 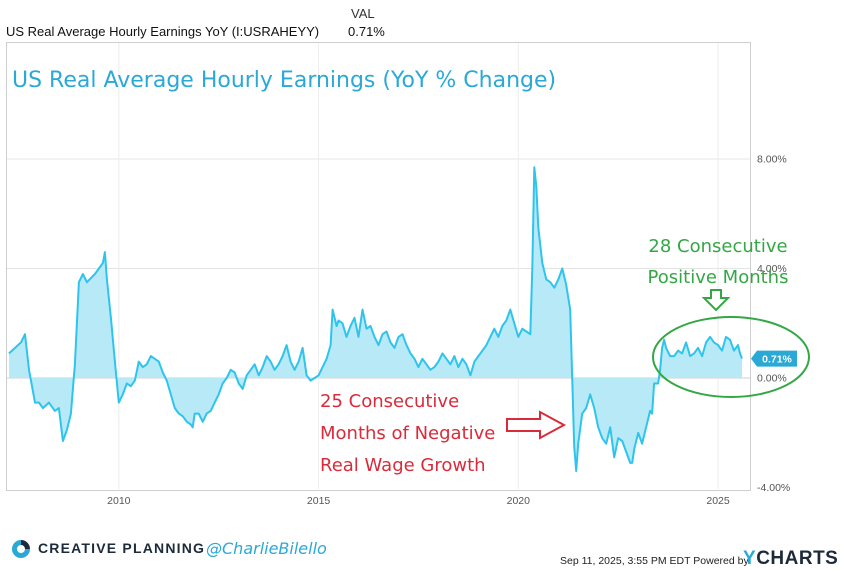 What do you see at coordinates (122, 548) in the screenshot?
I see `footer-brand: CREATIVE PLANNING` at bounding box center [122, 548].